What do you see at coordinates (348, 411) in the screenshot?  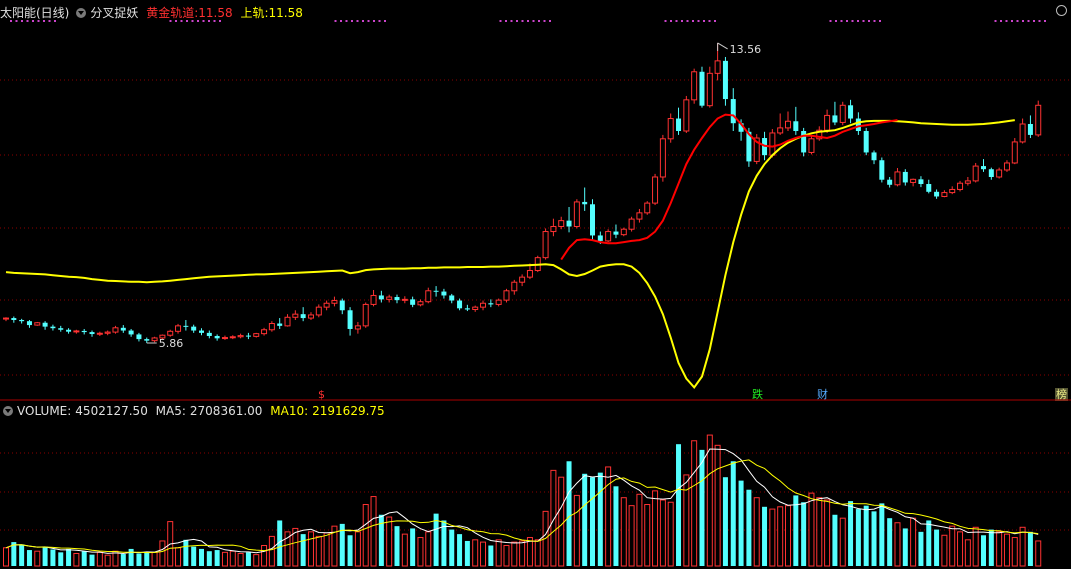 I see `ma10-value: 2191629.75` at bounding box center [348, 411].